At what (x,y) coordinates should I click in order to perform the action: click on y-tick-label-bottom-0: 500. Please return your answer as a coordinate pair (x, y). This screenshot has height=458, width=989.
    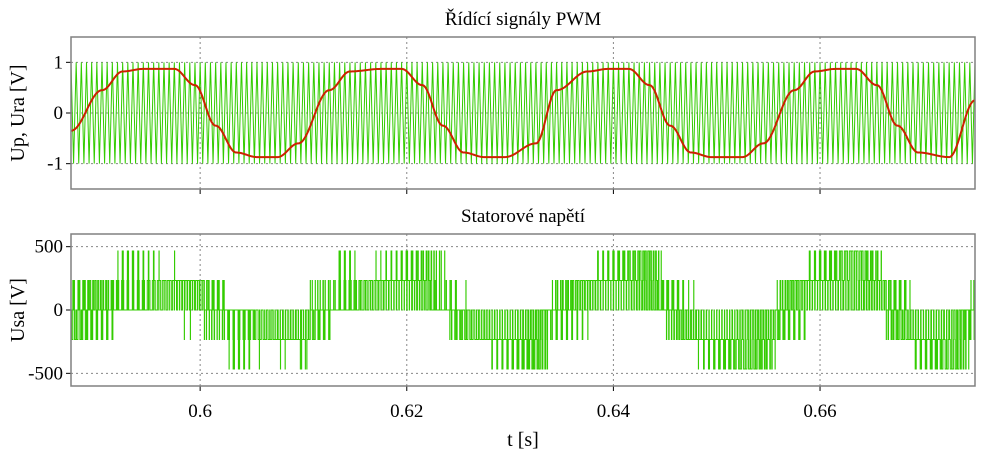
    Looking at the image, I should click on (49, 247).